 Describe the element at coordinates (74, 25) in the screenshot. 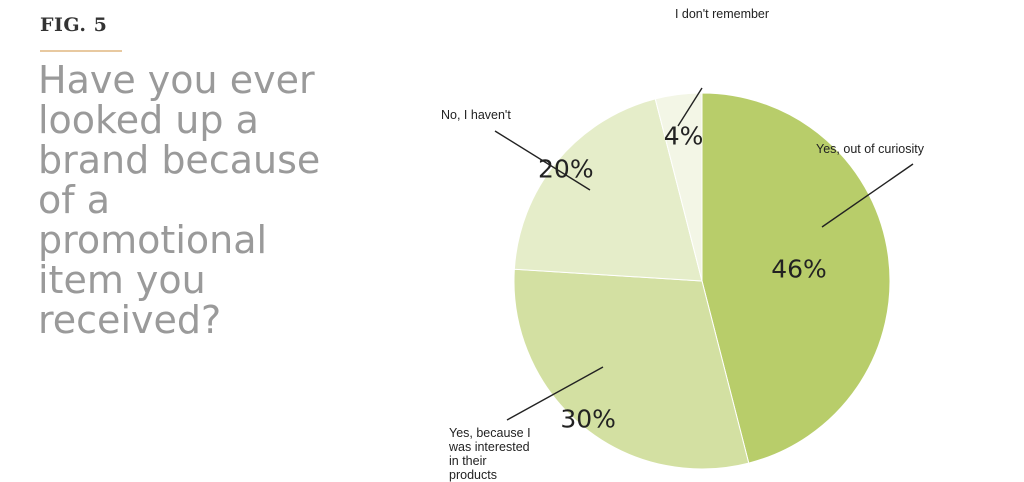

I see `figure-label: FIG. 5` at that location.